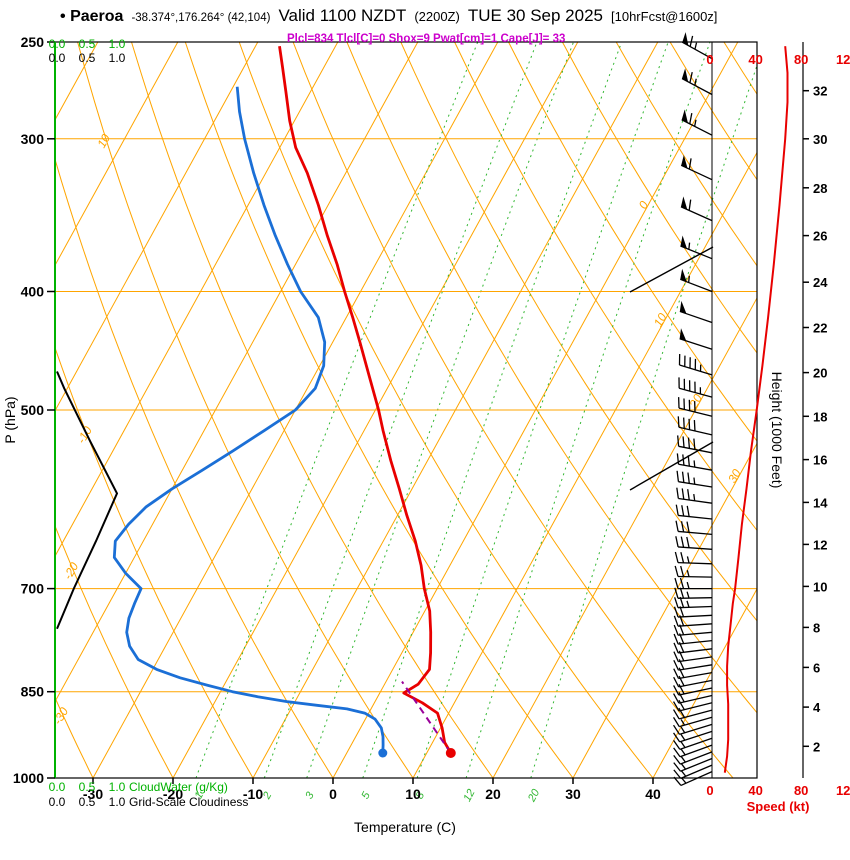 Image resolution: width=850 pixels, height=860 pixels. I want to click on pressure-axis: 250 300 400 500 700 850 1000 P (hPa), so click(28, 410).